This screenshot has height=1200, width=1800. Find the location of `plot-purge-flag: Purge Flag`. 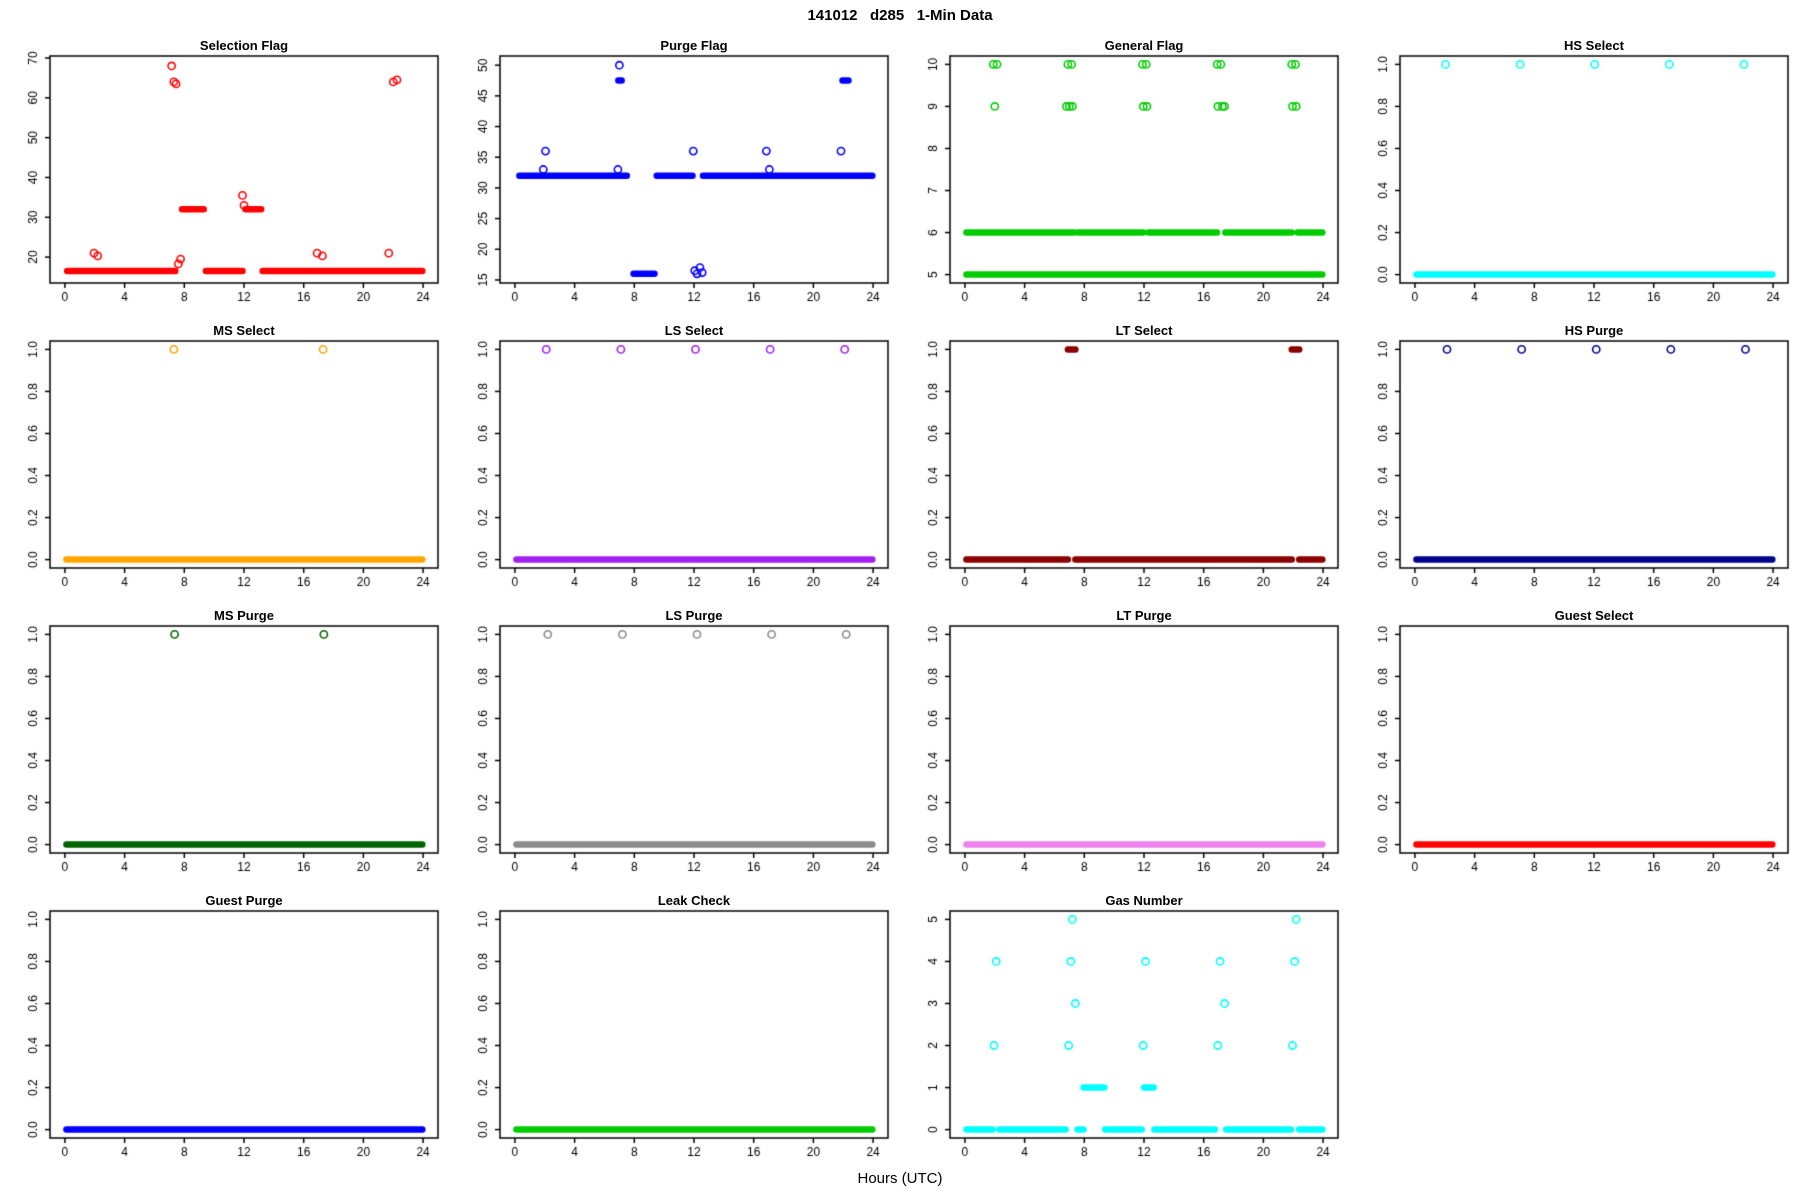

plot-purge-flag: Purge Flag is located at coordinates (675, 172).